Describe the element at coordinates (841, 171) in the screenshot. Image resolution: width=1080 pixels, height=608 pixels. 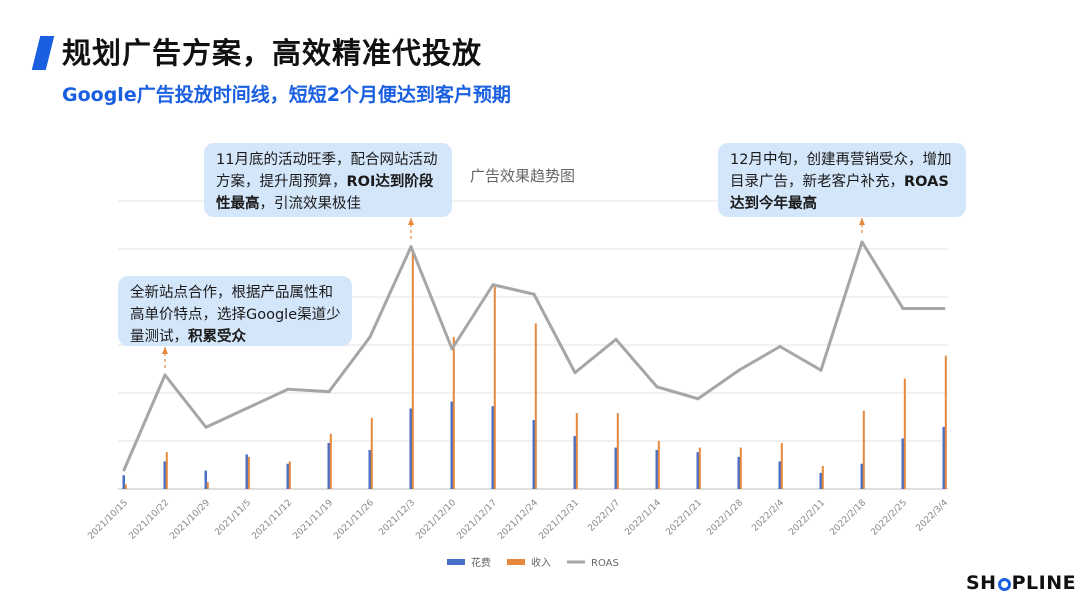
I see `callout-text: 12月中旬，创建再营销受众，增加目录广告，新老客户补充，` at that location.